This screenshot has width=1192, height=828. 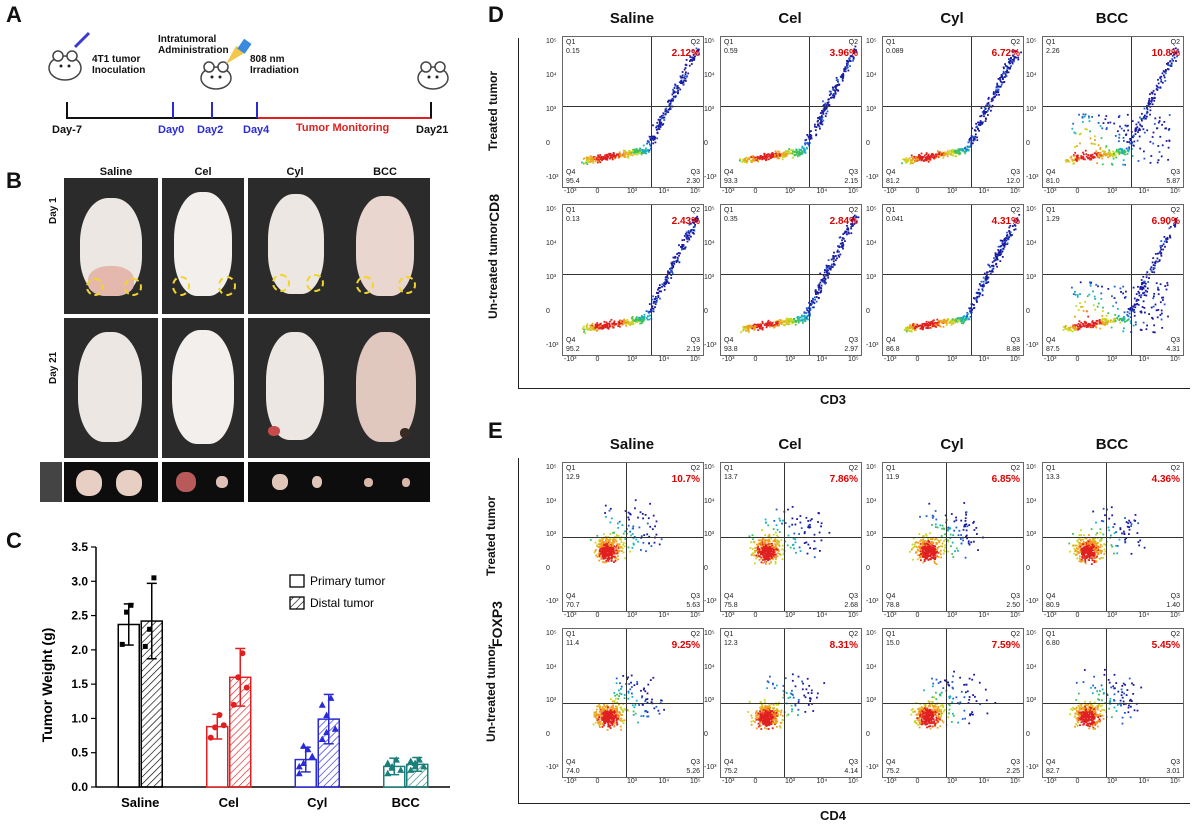 I want to click on day-label: Day4, so click(x=256, y=130).